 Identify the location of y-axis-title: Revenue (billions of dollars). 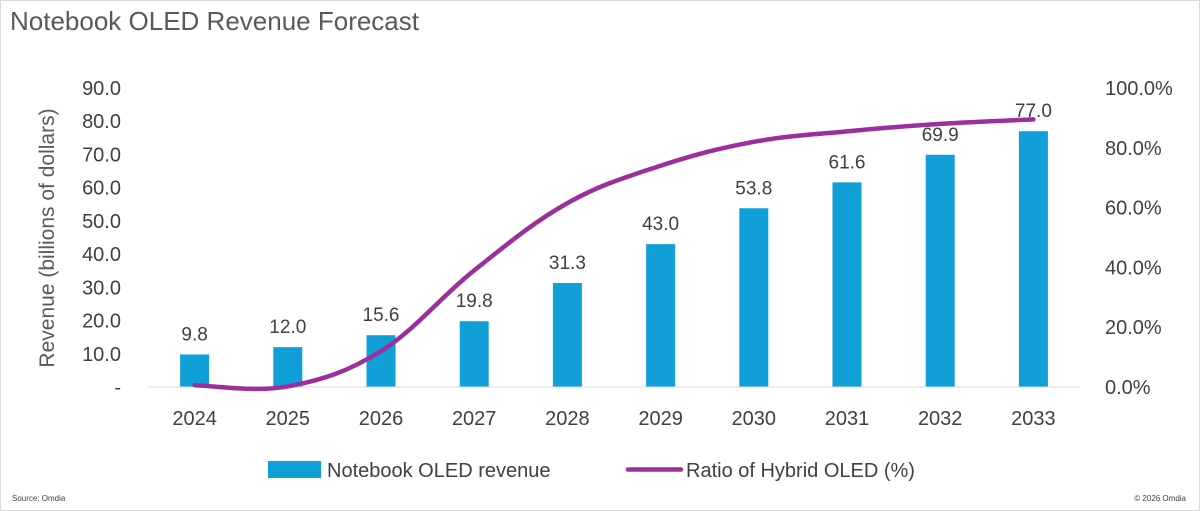
(47, 237).